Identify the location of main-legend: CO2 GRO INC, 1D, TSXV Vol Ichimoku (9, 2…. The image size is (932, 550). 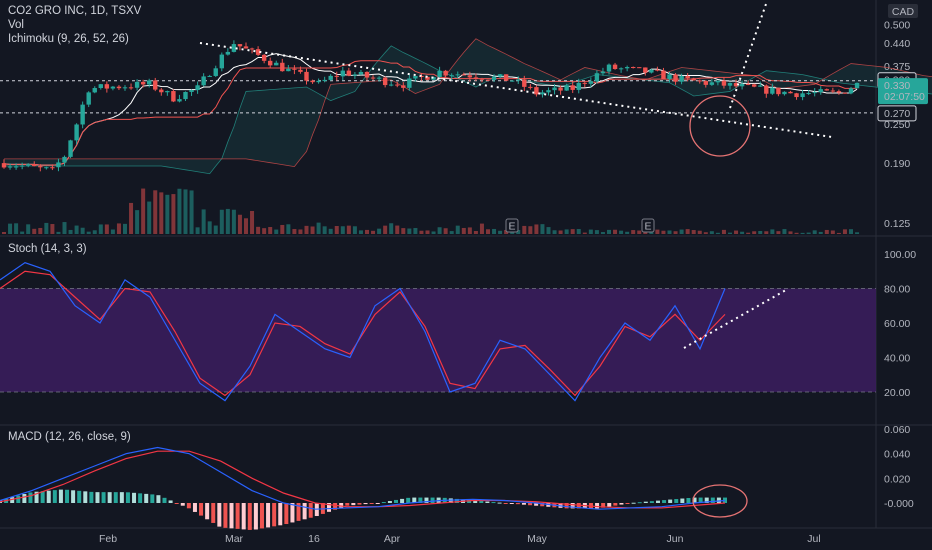
(74, 25).